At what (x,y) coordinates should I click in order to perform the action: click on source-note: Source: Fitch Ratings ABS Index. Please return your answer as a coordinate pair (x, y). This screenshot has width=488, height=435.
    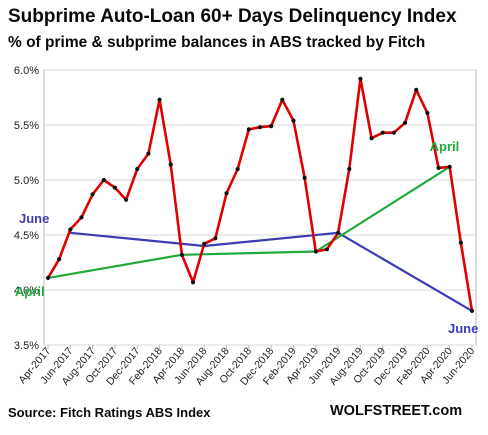
    Looking at the image, I should click on (109, 412).